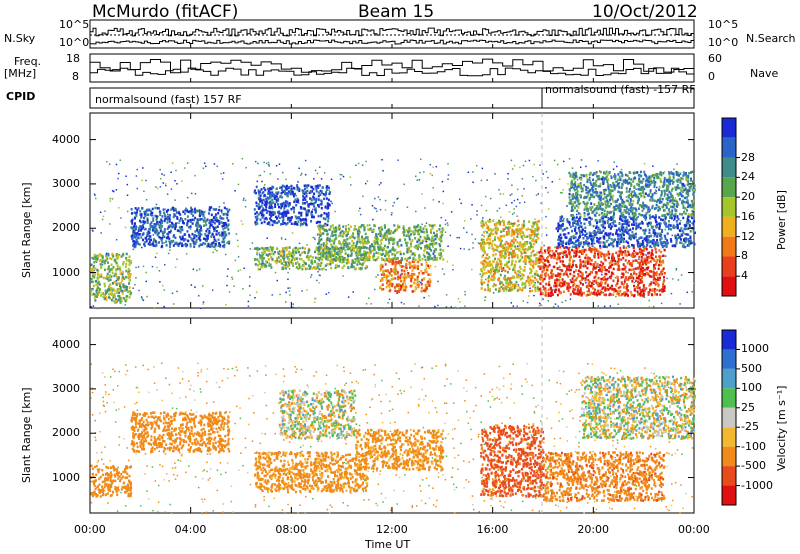 This screenshot has height=554, width=800. Describe the element at coordinates (744, 276) in the screenshot. I see `colorbar-tick-label: 4` at that location.